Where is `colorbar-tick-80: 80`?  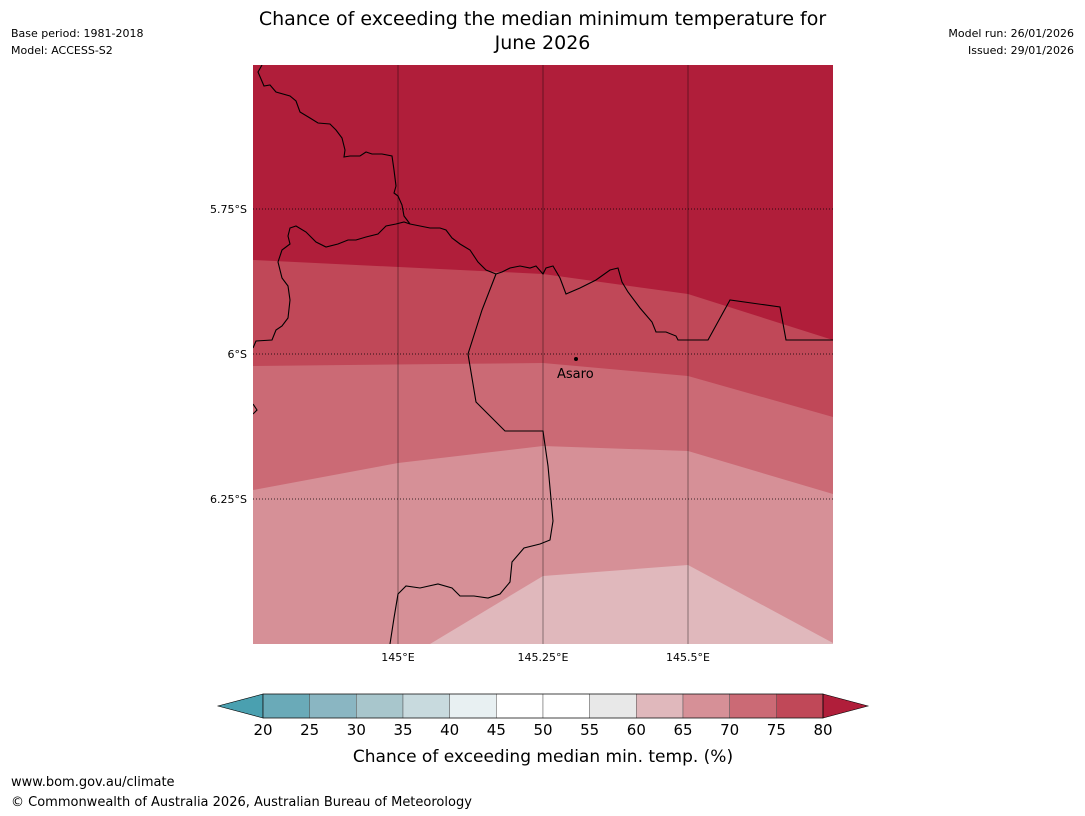
colorbar-tick-80: 80 is located at coordinates (822, 730).